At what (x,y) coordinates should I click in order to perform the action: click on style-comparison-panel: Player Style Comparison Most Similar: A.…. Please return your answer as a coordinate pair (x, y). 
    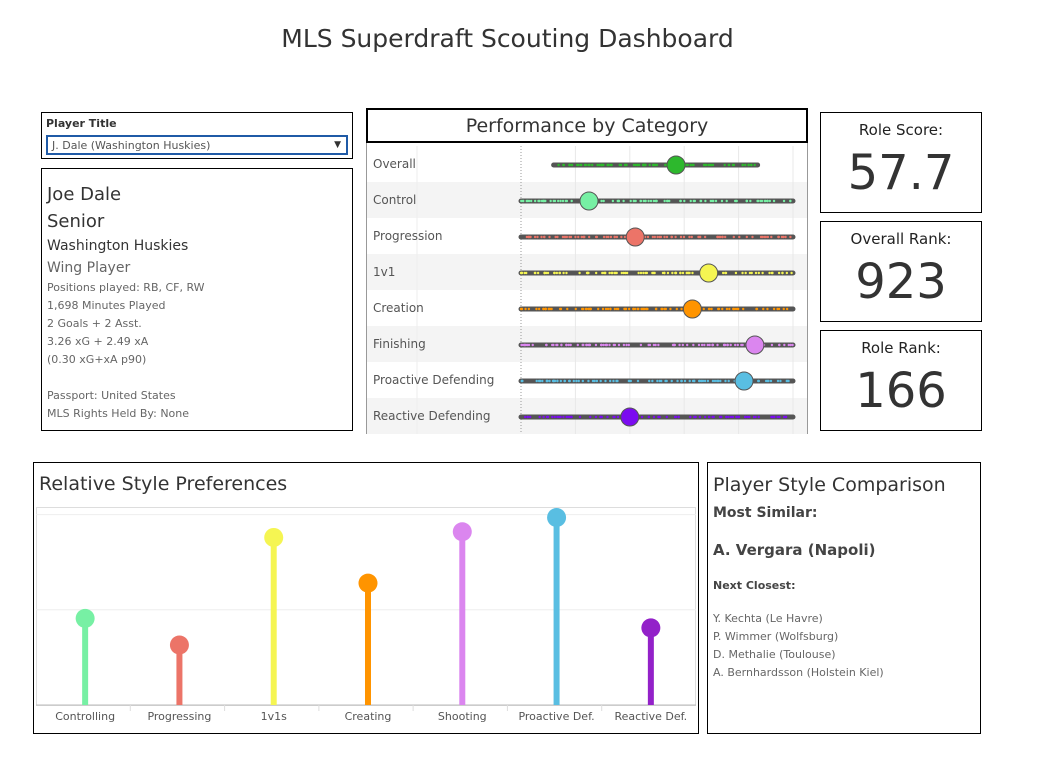
    Looking at the image, I should click on (844, 598).